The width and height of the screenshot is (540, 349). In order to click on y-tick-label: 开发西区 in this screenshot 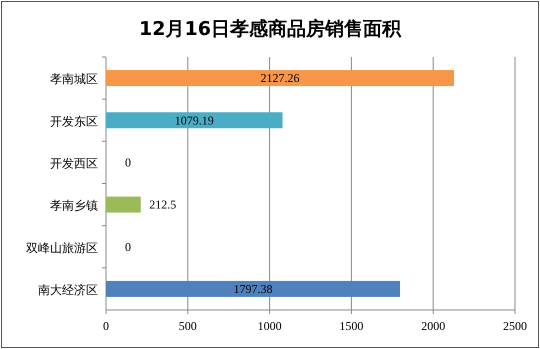, I will do `click(74, 163)`.